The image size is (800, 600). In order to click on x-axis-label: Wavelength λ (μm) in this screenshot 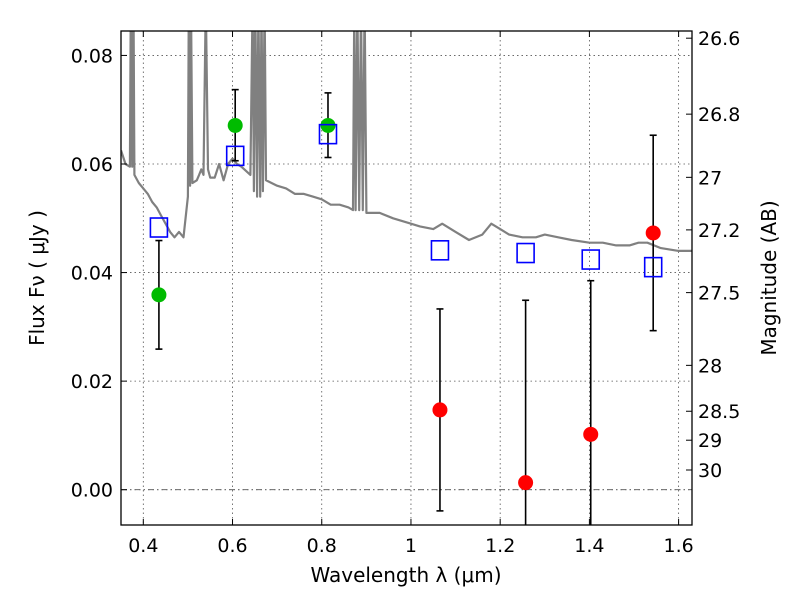, I will do `click(405, 575)`.